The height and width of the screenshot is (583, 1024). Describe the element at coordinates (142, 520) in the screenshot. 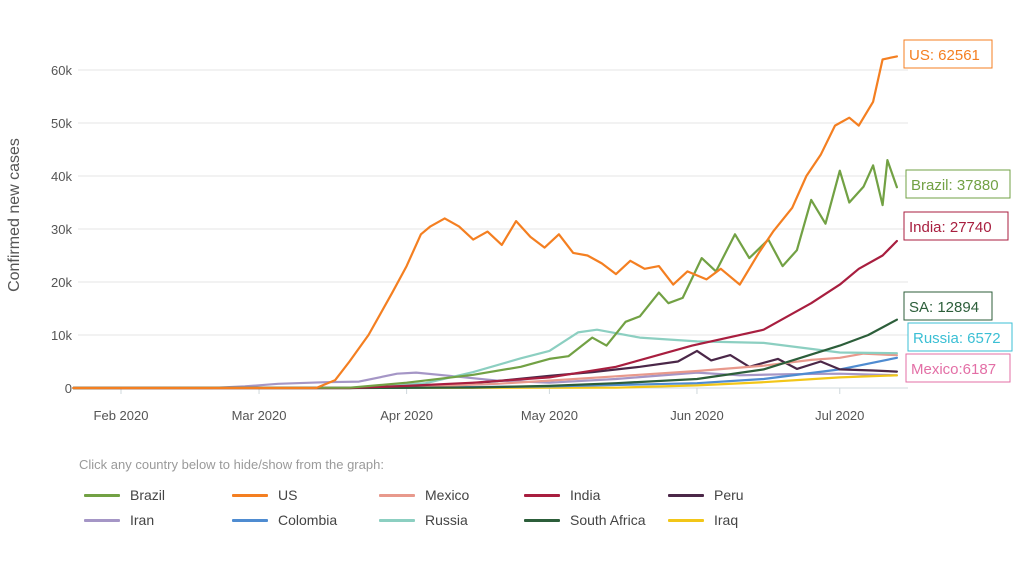

I see `legend-label: Iran` at that location.